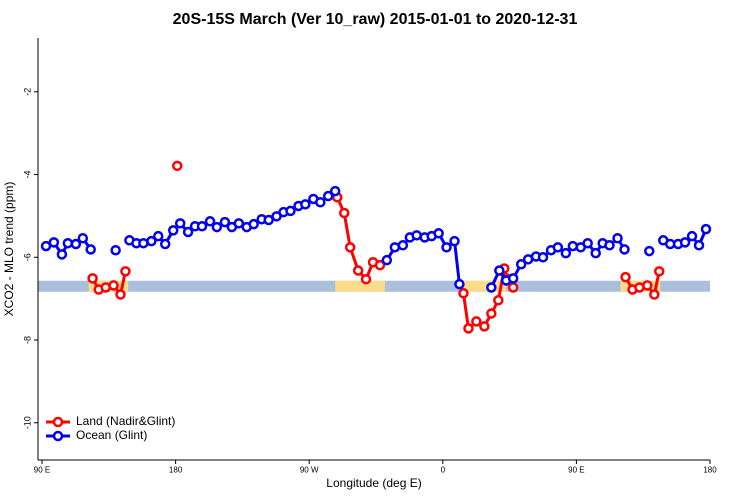 Image resolution: width=750 pixels, height=500 pixels. Describe the element at coordinates (9, 249) in the screenshot. I see `y-axis-label: XCO2 - MLO trend (ppm)` at that location.